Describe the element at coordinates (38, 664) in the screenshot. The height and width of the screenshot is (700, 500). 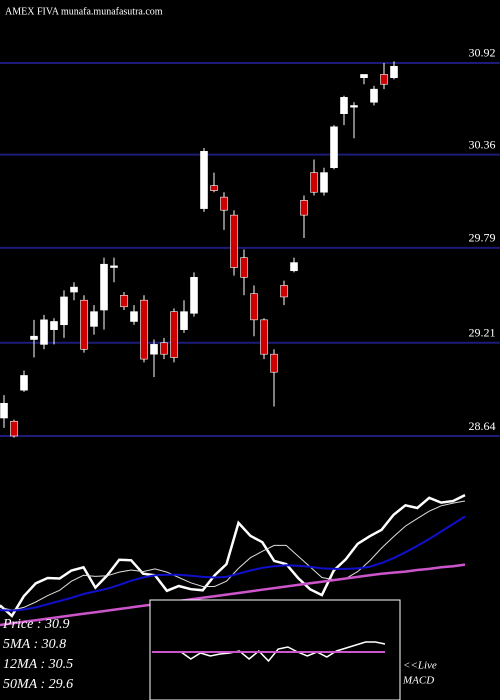
I see `legend-entry: 12MA : 30.5` at that location.